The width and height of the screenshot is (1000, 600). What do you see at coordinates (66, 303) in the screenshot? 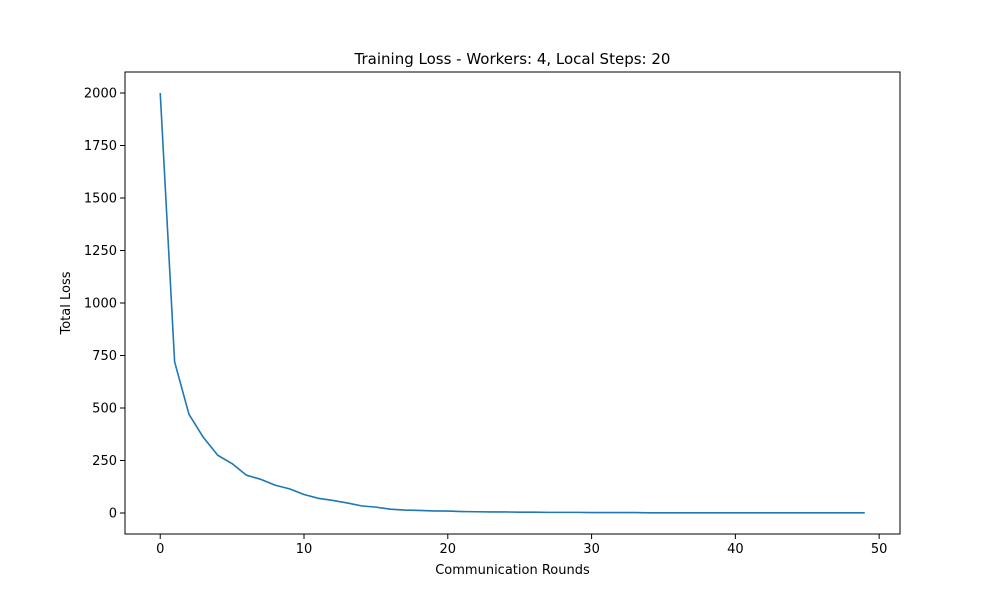
I see `y-axis-label: Total Loss` at bounding box center [66, 303].